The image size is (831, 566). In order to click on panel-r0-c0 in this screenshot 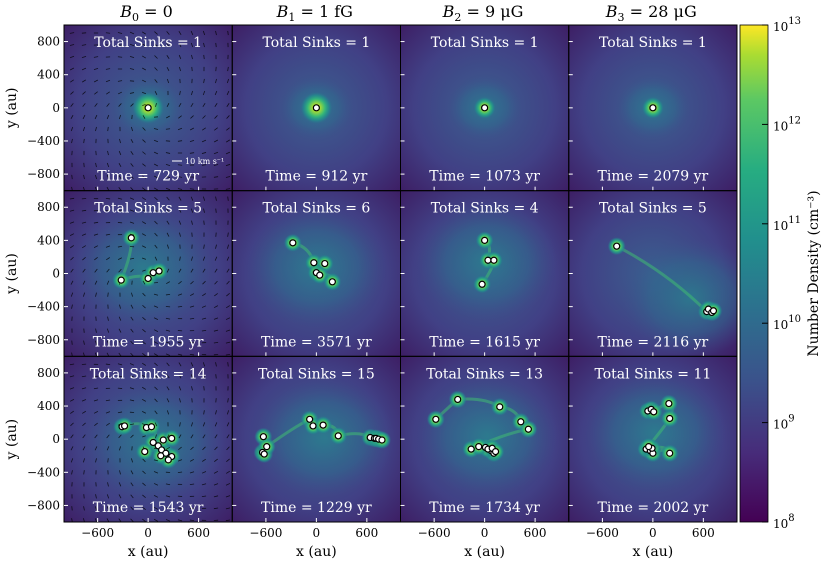, I will do `click(148, 108)`.